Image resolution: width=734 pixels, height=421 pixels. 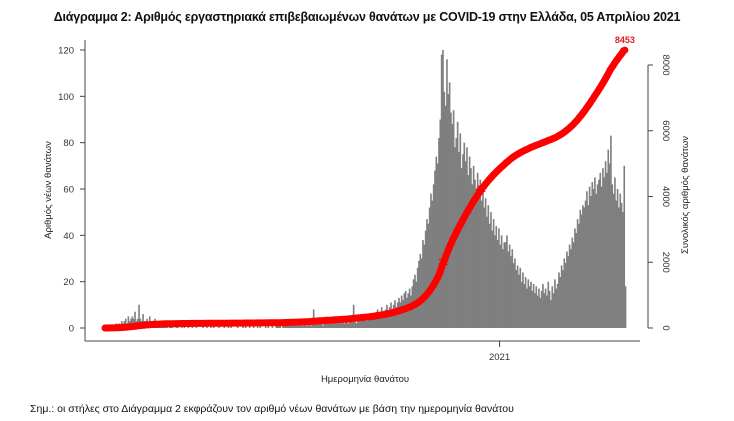 What do you see at coordinates (365, 379) in the screenshot?
I see `x-axis-label: Ημερομηνία θανάτου` at bounding box center [365, 379].